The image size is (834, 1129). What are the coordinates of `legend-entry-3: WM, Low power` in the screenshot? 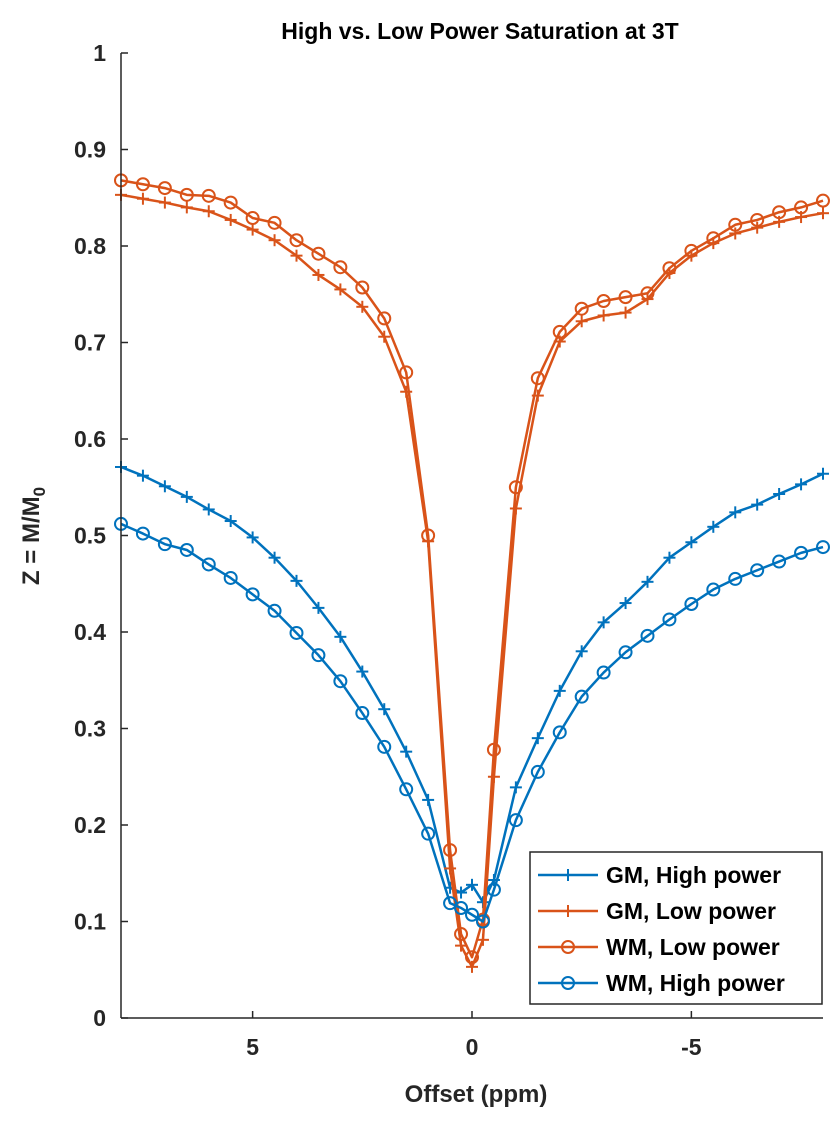 It's located at (659, 947).